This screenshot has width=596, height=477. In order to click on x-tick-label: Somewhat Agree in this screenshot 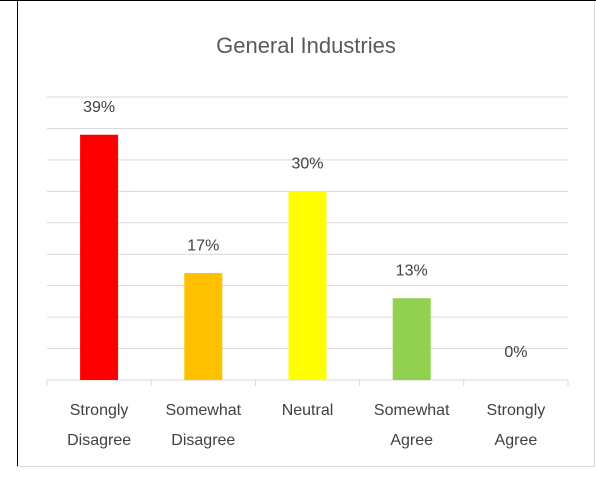, I will do `click(412, 425)`.